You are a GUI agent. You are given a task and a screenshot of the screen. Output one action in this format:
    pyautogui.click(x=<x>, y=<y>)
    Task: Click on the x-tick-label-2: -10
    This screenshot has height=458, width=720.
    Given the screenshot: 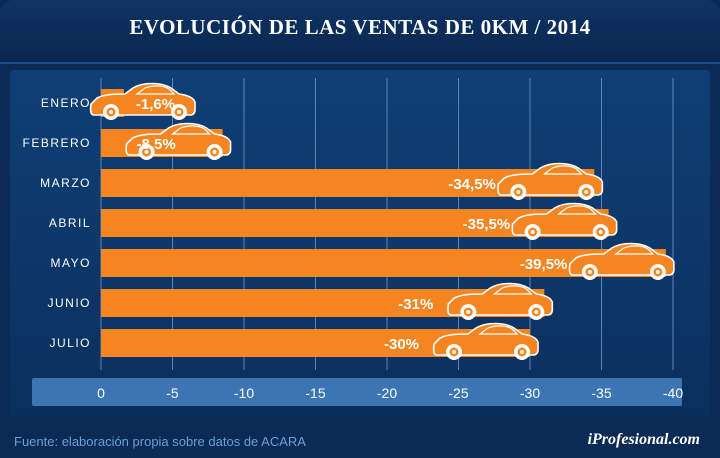 What is the action you would take?
    pyautogui.click(x=244, y=393)
    